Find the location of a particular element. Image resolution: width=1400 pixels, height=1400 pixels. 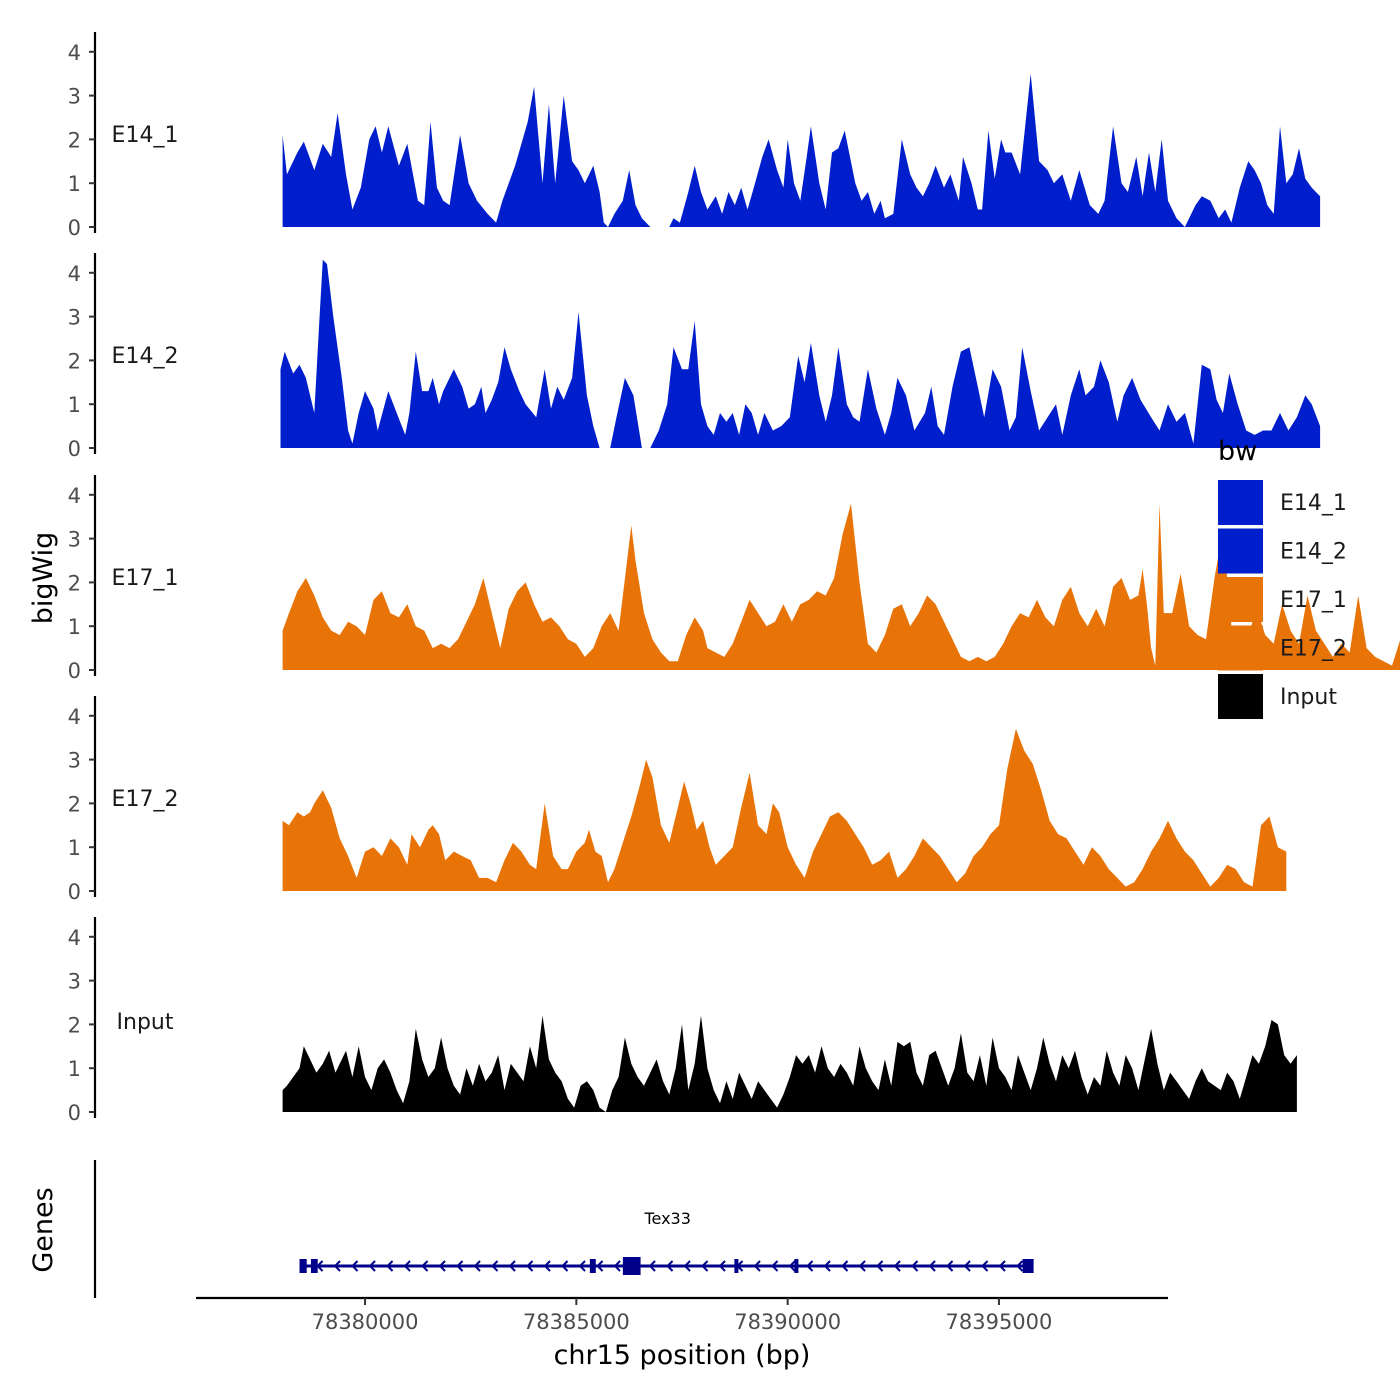

track-label: E17_1 is located at coordinates (145, 578).